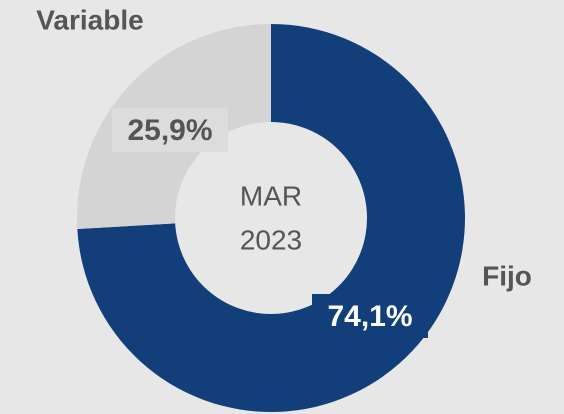 The image size is (564, 414). I want to click on center-text: 2023, so click(271, 239).